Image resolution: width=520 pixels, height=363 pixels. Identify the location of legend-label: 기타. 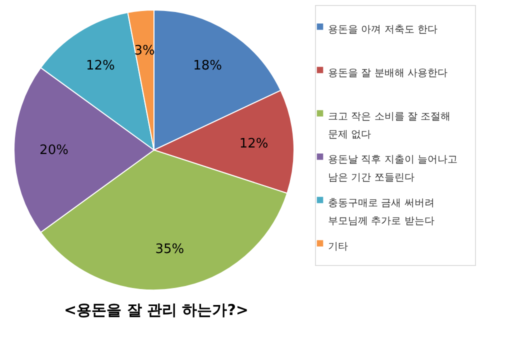
(338, 246).